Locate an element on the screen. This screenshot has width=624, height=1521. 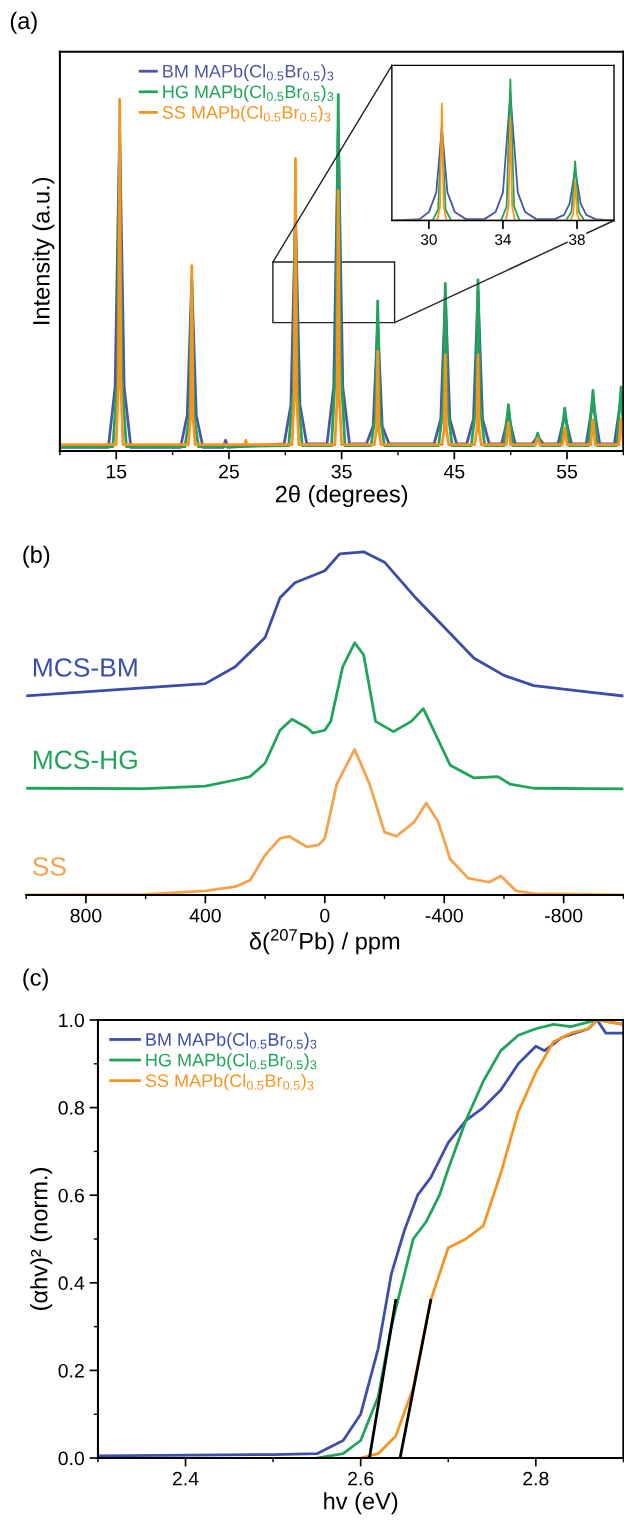
x-tick-label: 2.4 is located at coordinates (186, 1478).